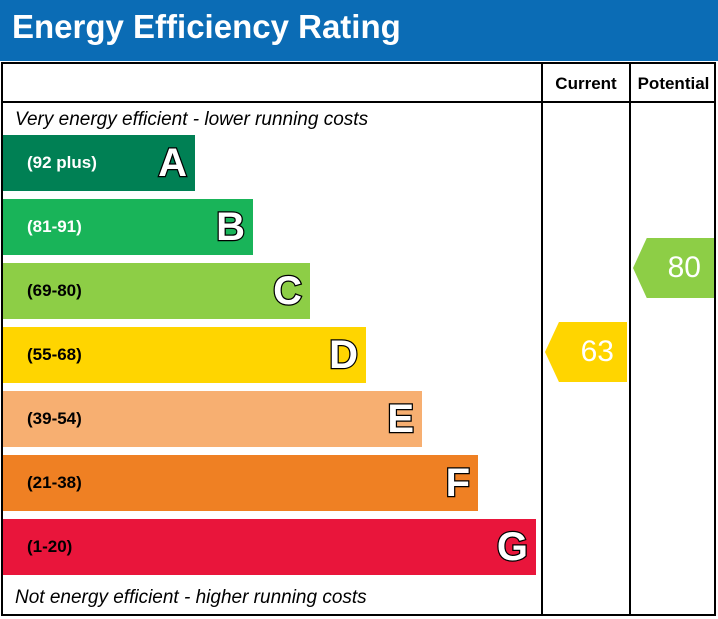  What do you see at coordinates (358, 102) in the screenshot?
I see `header-row-divider` at bounding box center [358, 102].